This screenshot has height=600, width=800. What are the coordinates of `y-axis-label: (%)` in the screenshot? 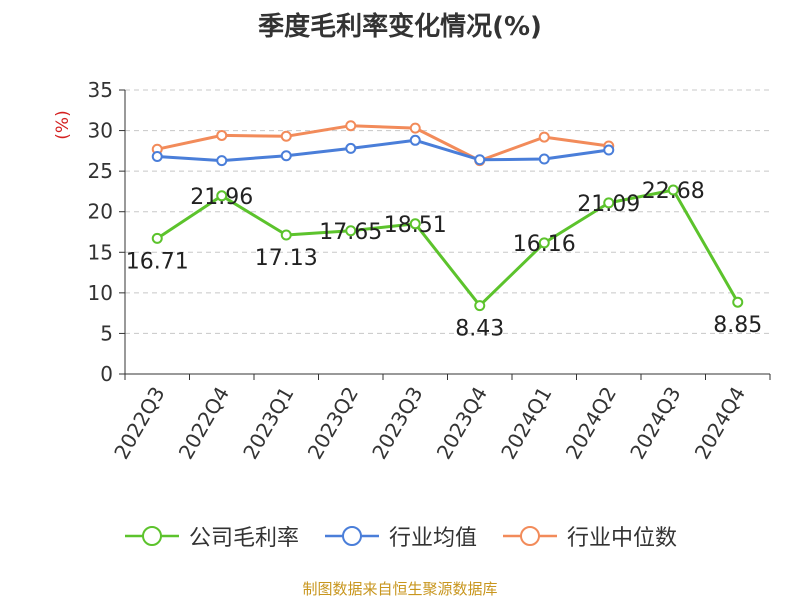 It's located at (63, 124).